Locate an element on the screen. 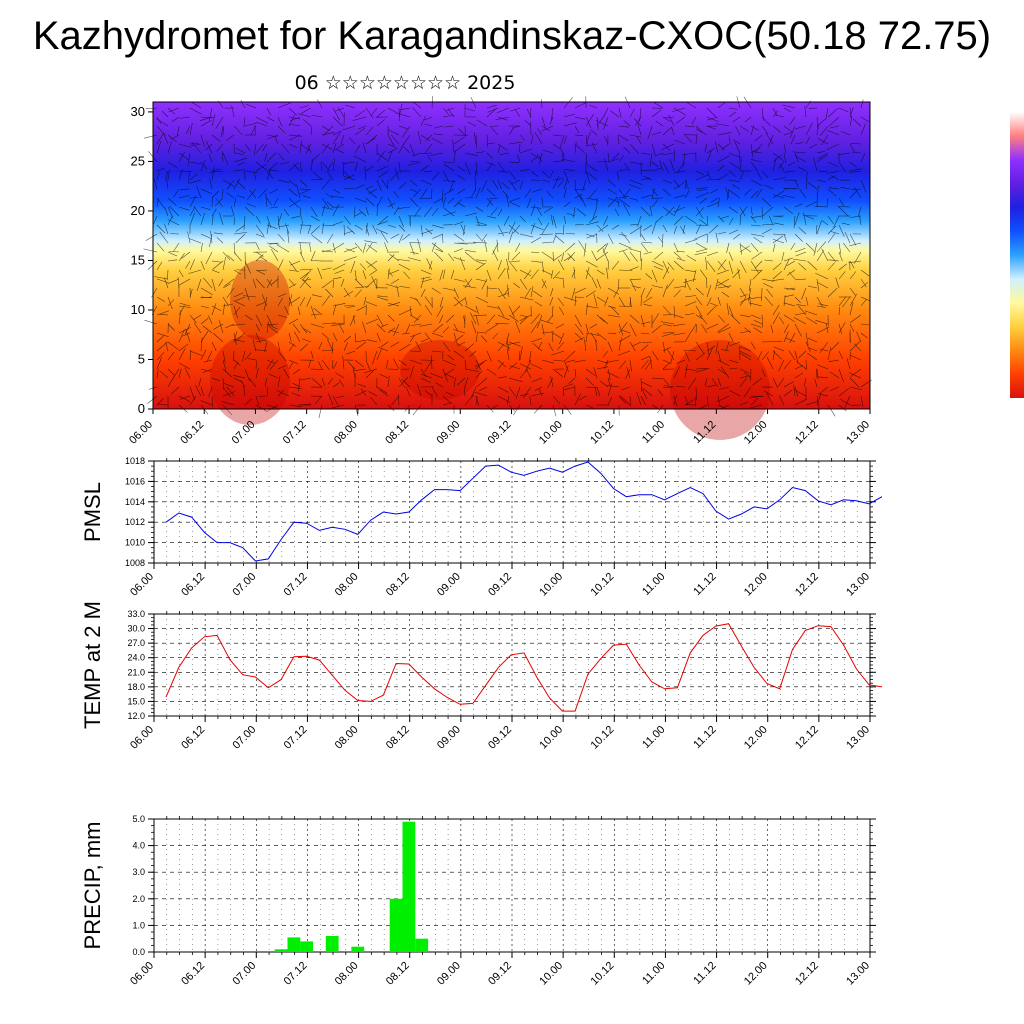 This screenshot has width=1024, height=1024. x-tick-label: 12.12 is located at coordinates (807, 974).